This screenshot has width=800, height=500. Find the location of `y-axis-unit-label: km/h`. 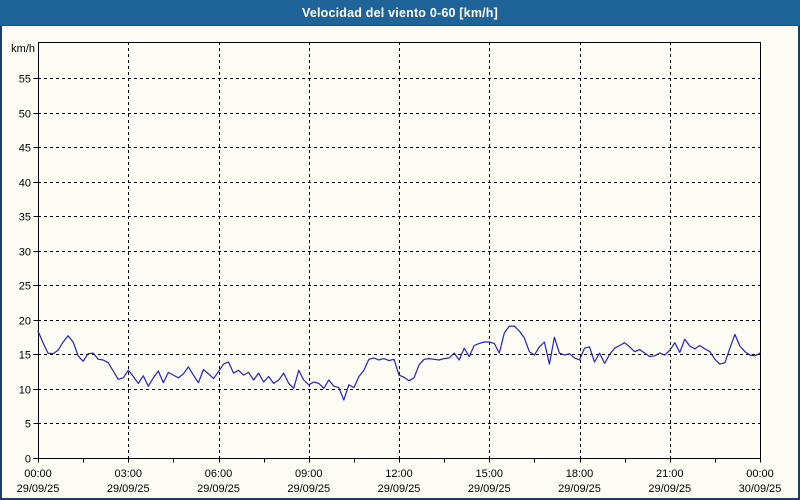

y-axis-unit-label: km/h is located at coordinates (23, 49).